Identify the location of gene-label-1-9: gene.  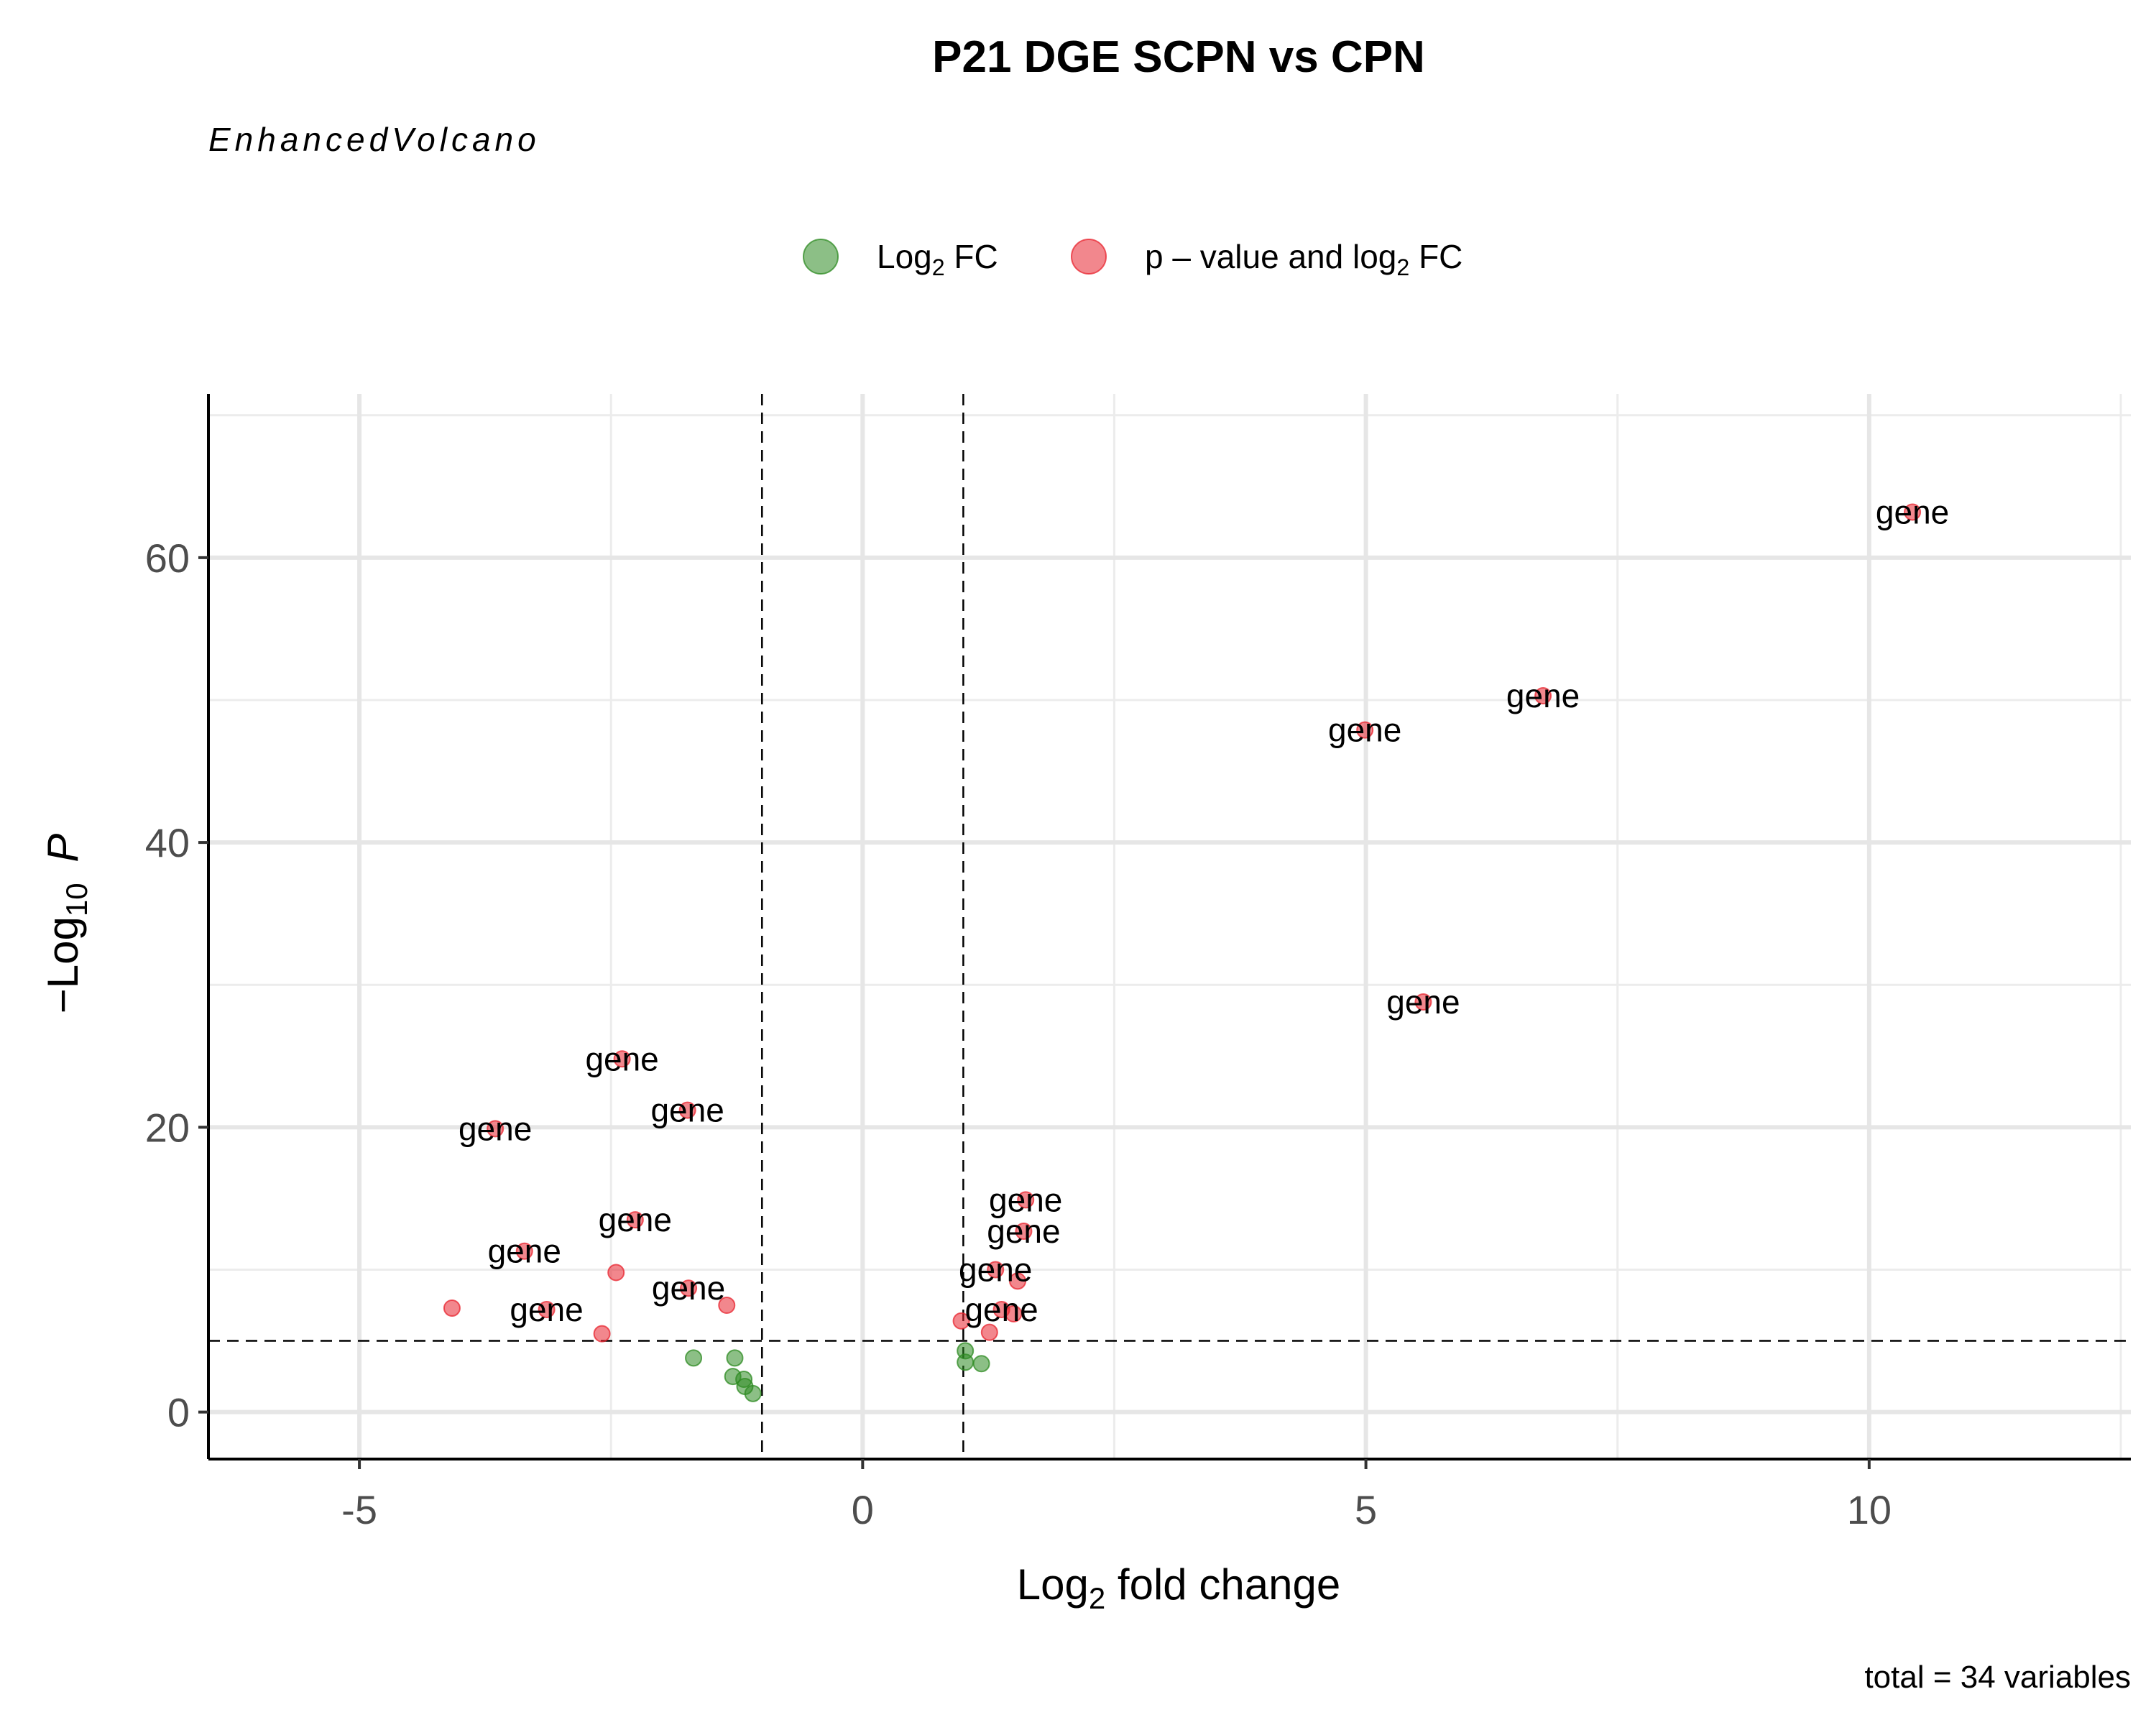
(1024, 1231).